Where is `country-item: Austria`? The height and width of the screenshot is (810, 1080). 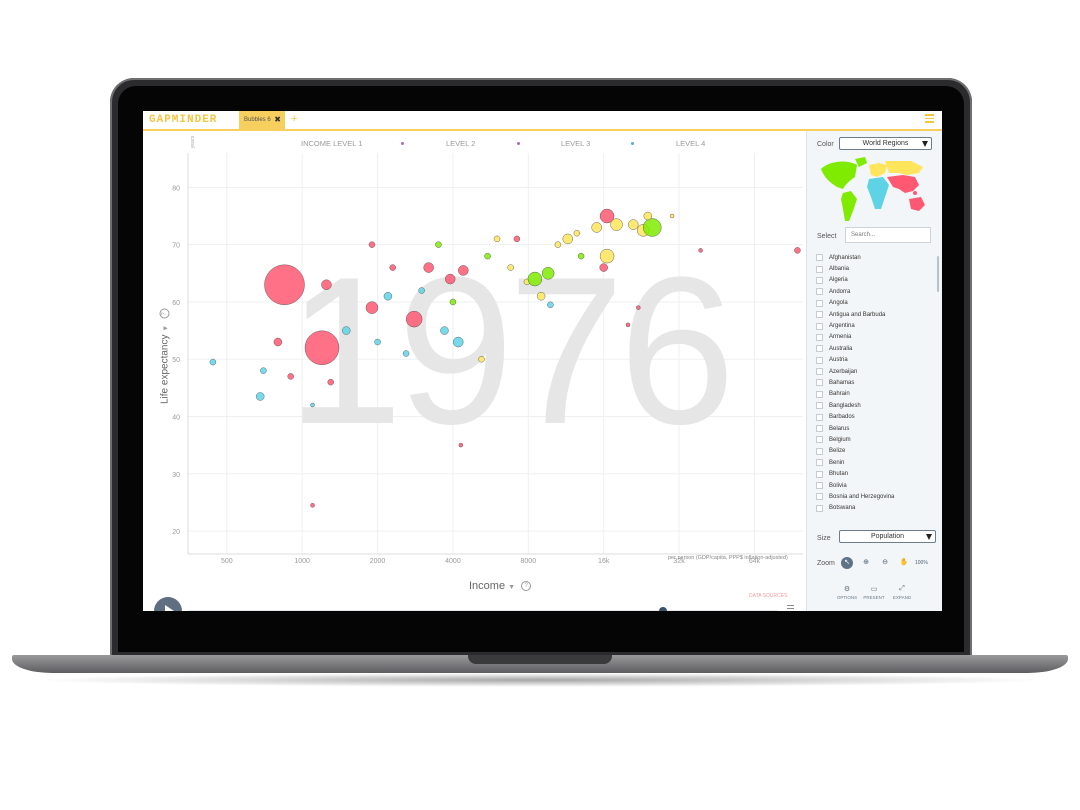 country-item: Austria is located at coordinates (877, 360).